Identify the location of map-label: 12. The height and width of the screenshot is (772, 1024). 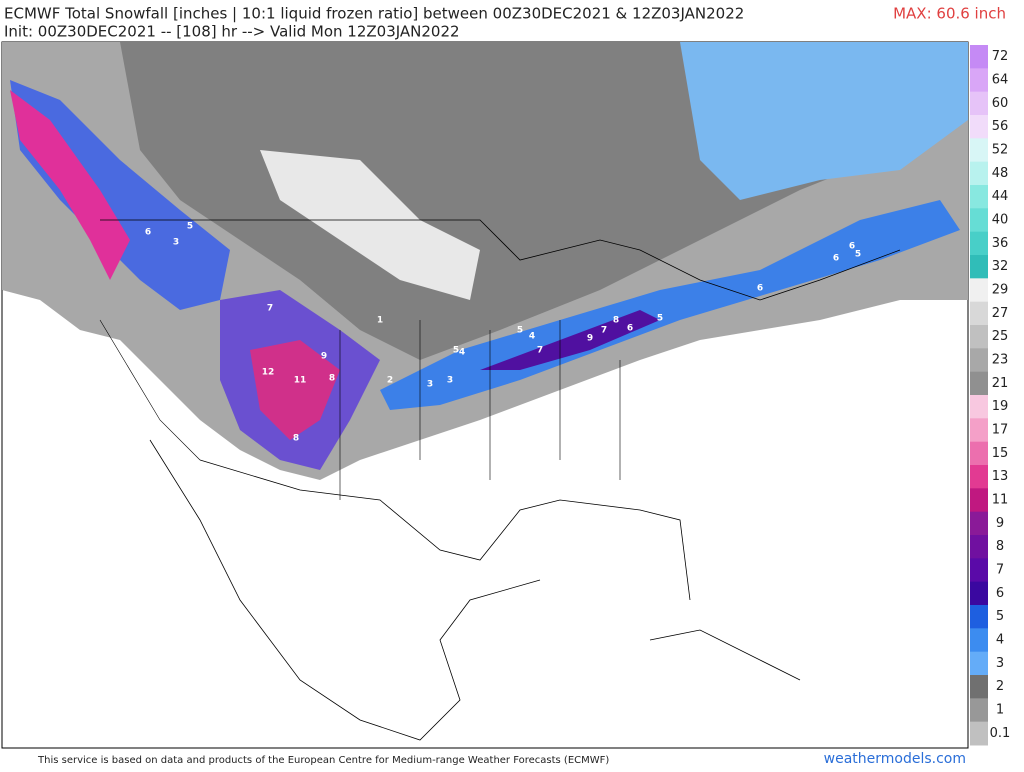
(268, 373).